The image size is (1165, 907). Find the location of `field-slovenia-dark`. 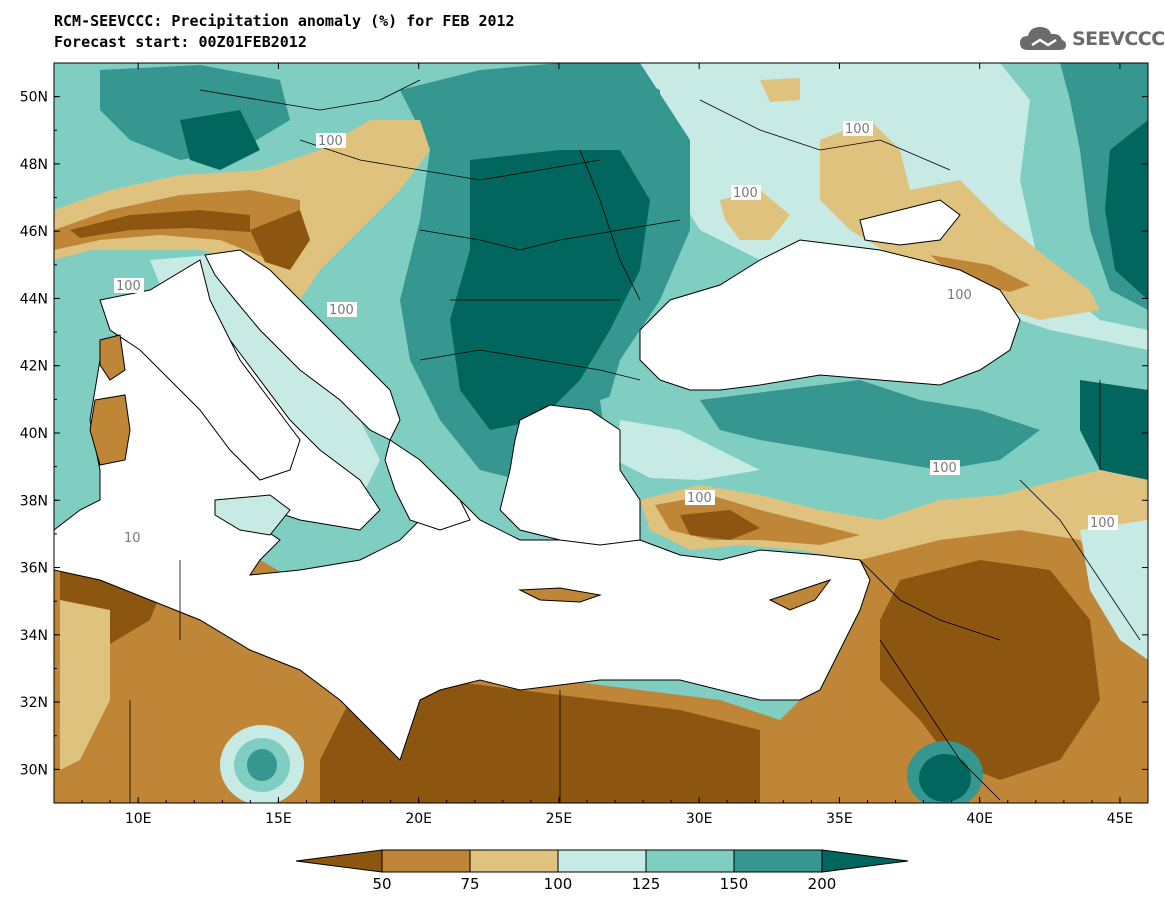

field-slovenia-dark is located at coordinates (280, 240).